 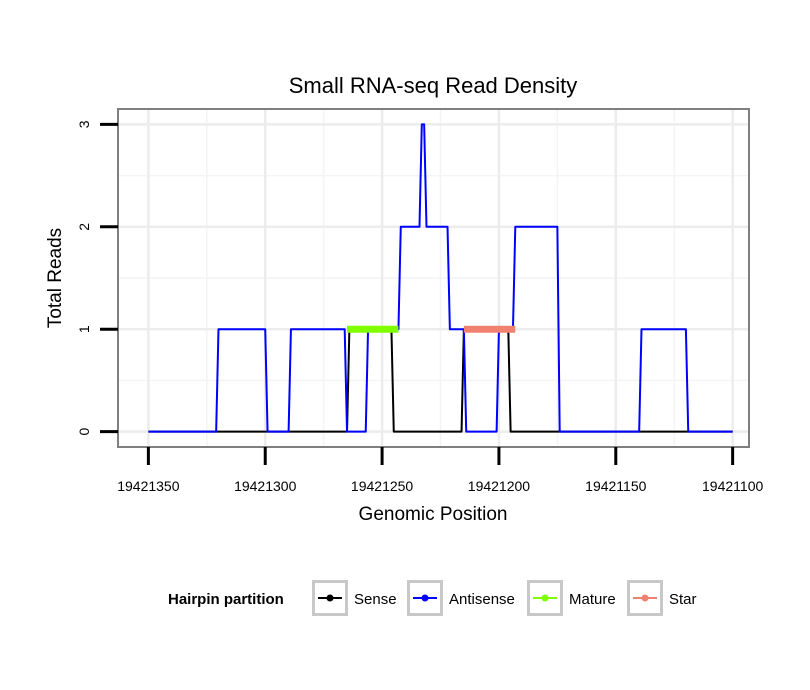 I want to click on x-tick-label-4: 19421150, so click(x=615, y=486).